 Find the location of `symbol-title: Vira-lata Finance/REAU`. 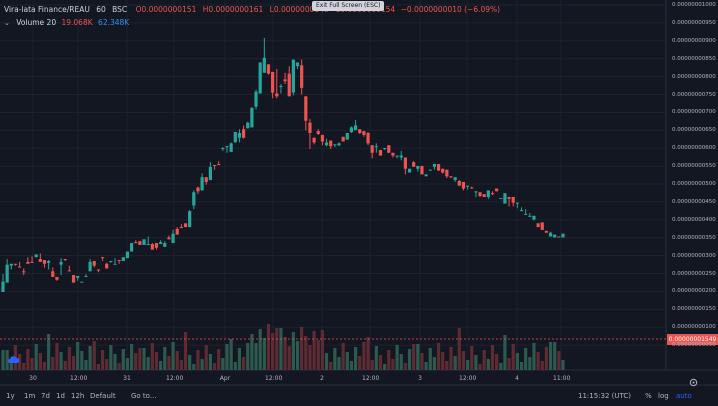

symbol-title: Vira-lata Finance/REAU is located at coordinates (47, 9).